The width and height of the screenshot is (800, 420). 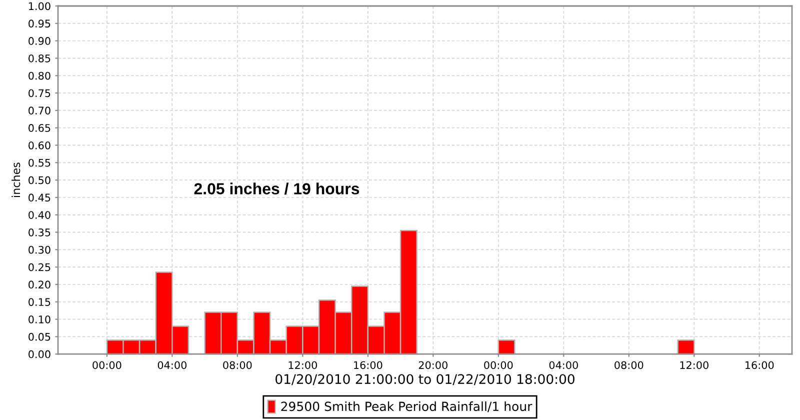 What do you see at coordinates (39, 198) in the screenshot?
I see `y-tick-label: 0.45` at bounding box center [39, 198].